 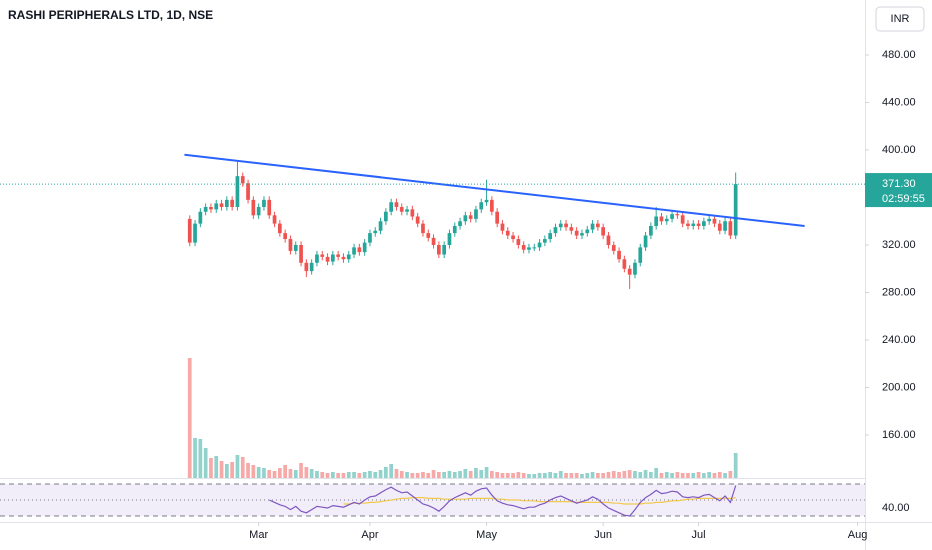 I want to click on trendline, so click(x=494, y=190).